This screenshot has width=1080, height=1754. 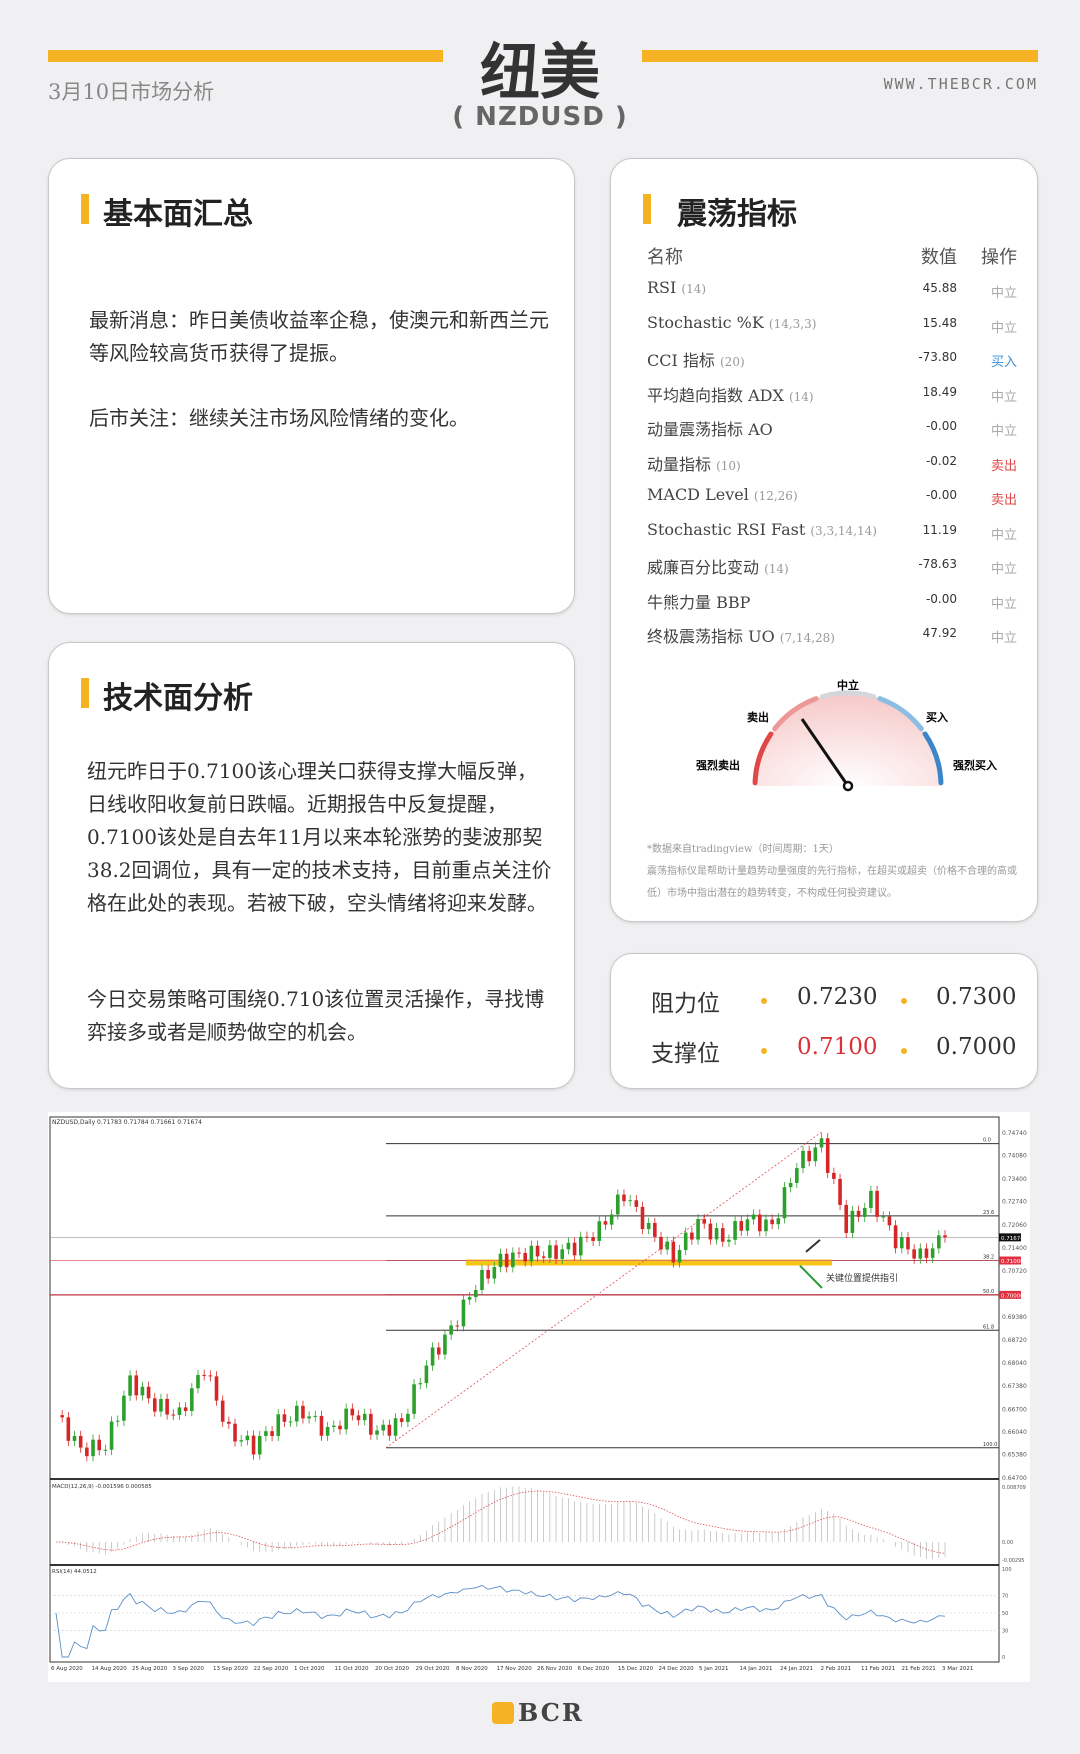 What do you see at coordinates (937, 357) in the screenshot?
I see `oscillator-value: -73.80` at bounding box center [937, 357].